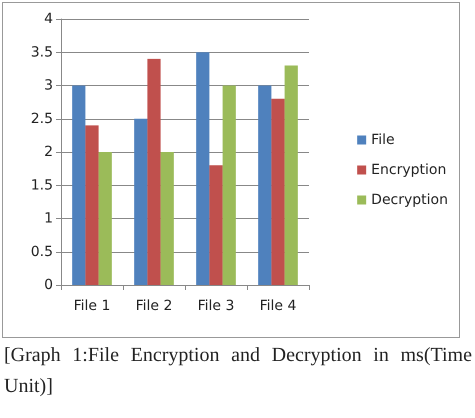 This screenshot has height=418, width=475. I want to click on y-tick-label: 1.5, so click(41, 185).